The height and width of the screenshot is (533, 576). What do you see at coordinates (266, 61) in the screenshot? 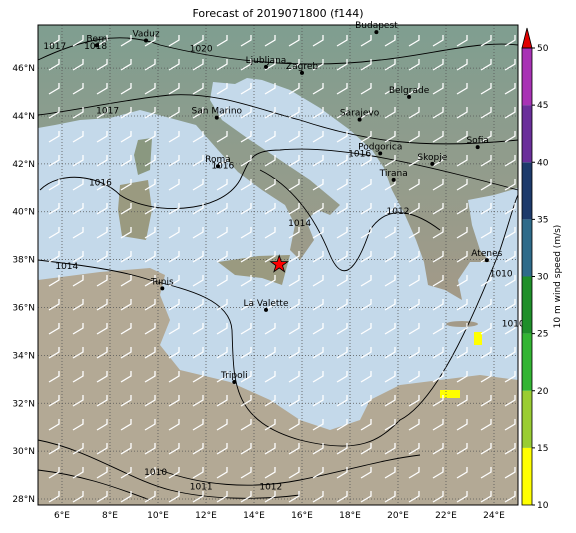
I see `city-label: Ljubljana` at bounding box center [266, 61].